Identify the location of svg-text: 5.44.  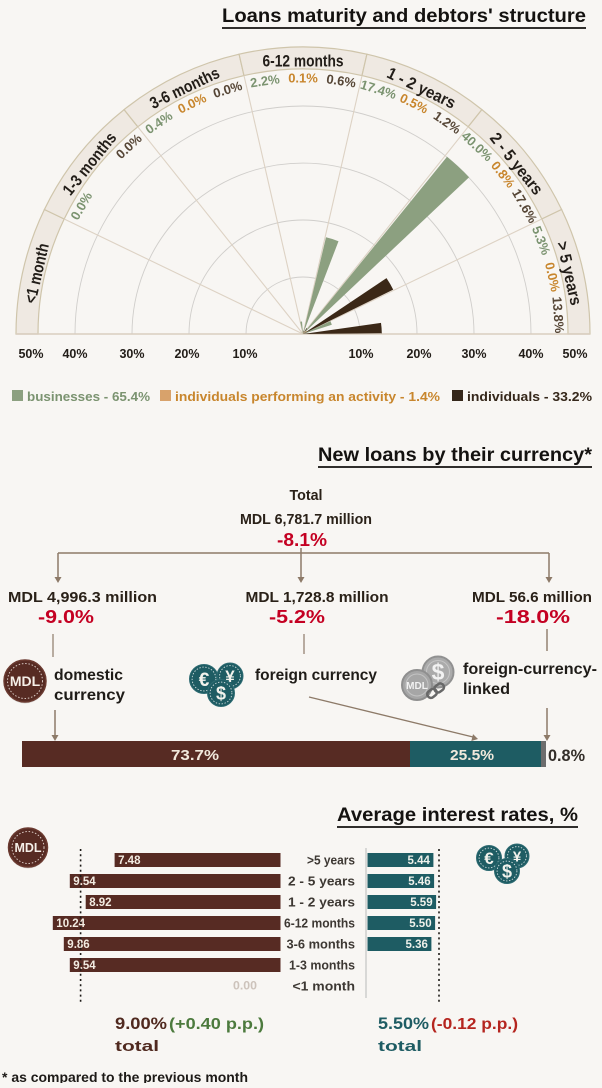
(419, 861).